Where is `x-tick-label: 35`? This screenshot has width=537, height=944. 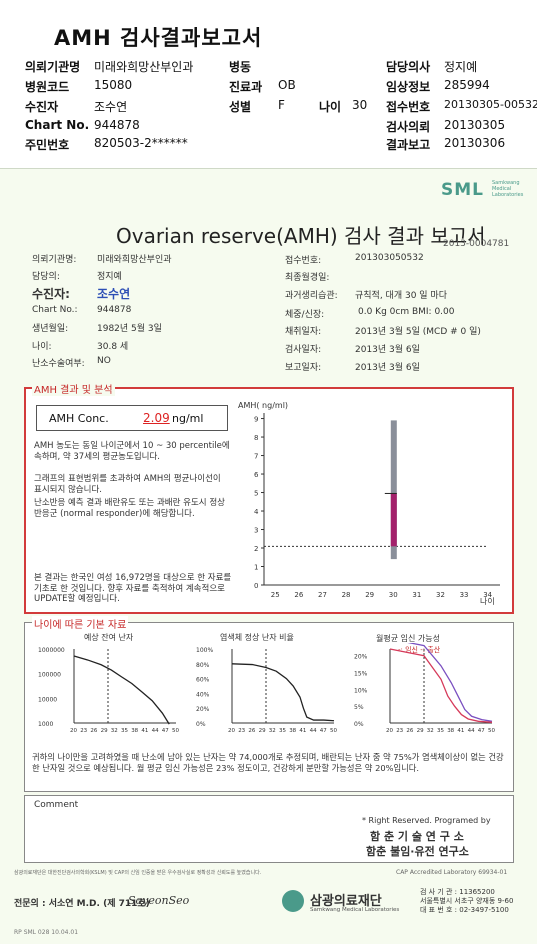
x-tick-label: 35 is located at coordinates (282, 731).